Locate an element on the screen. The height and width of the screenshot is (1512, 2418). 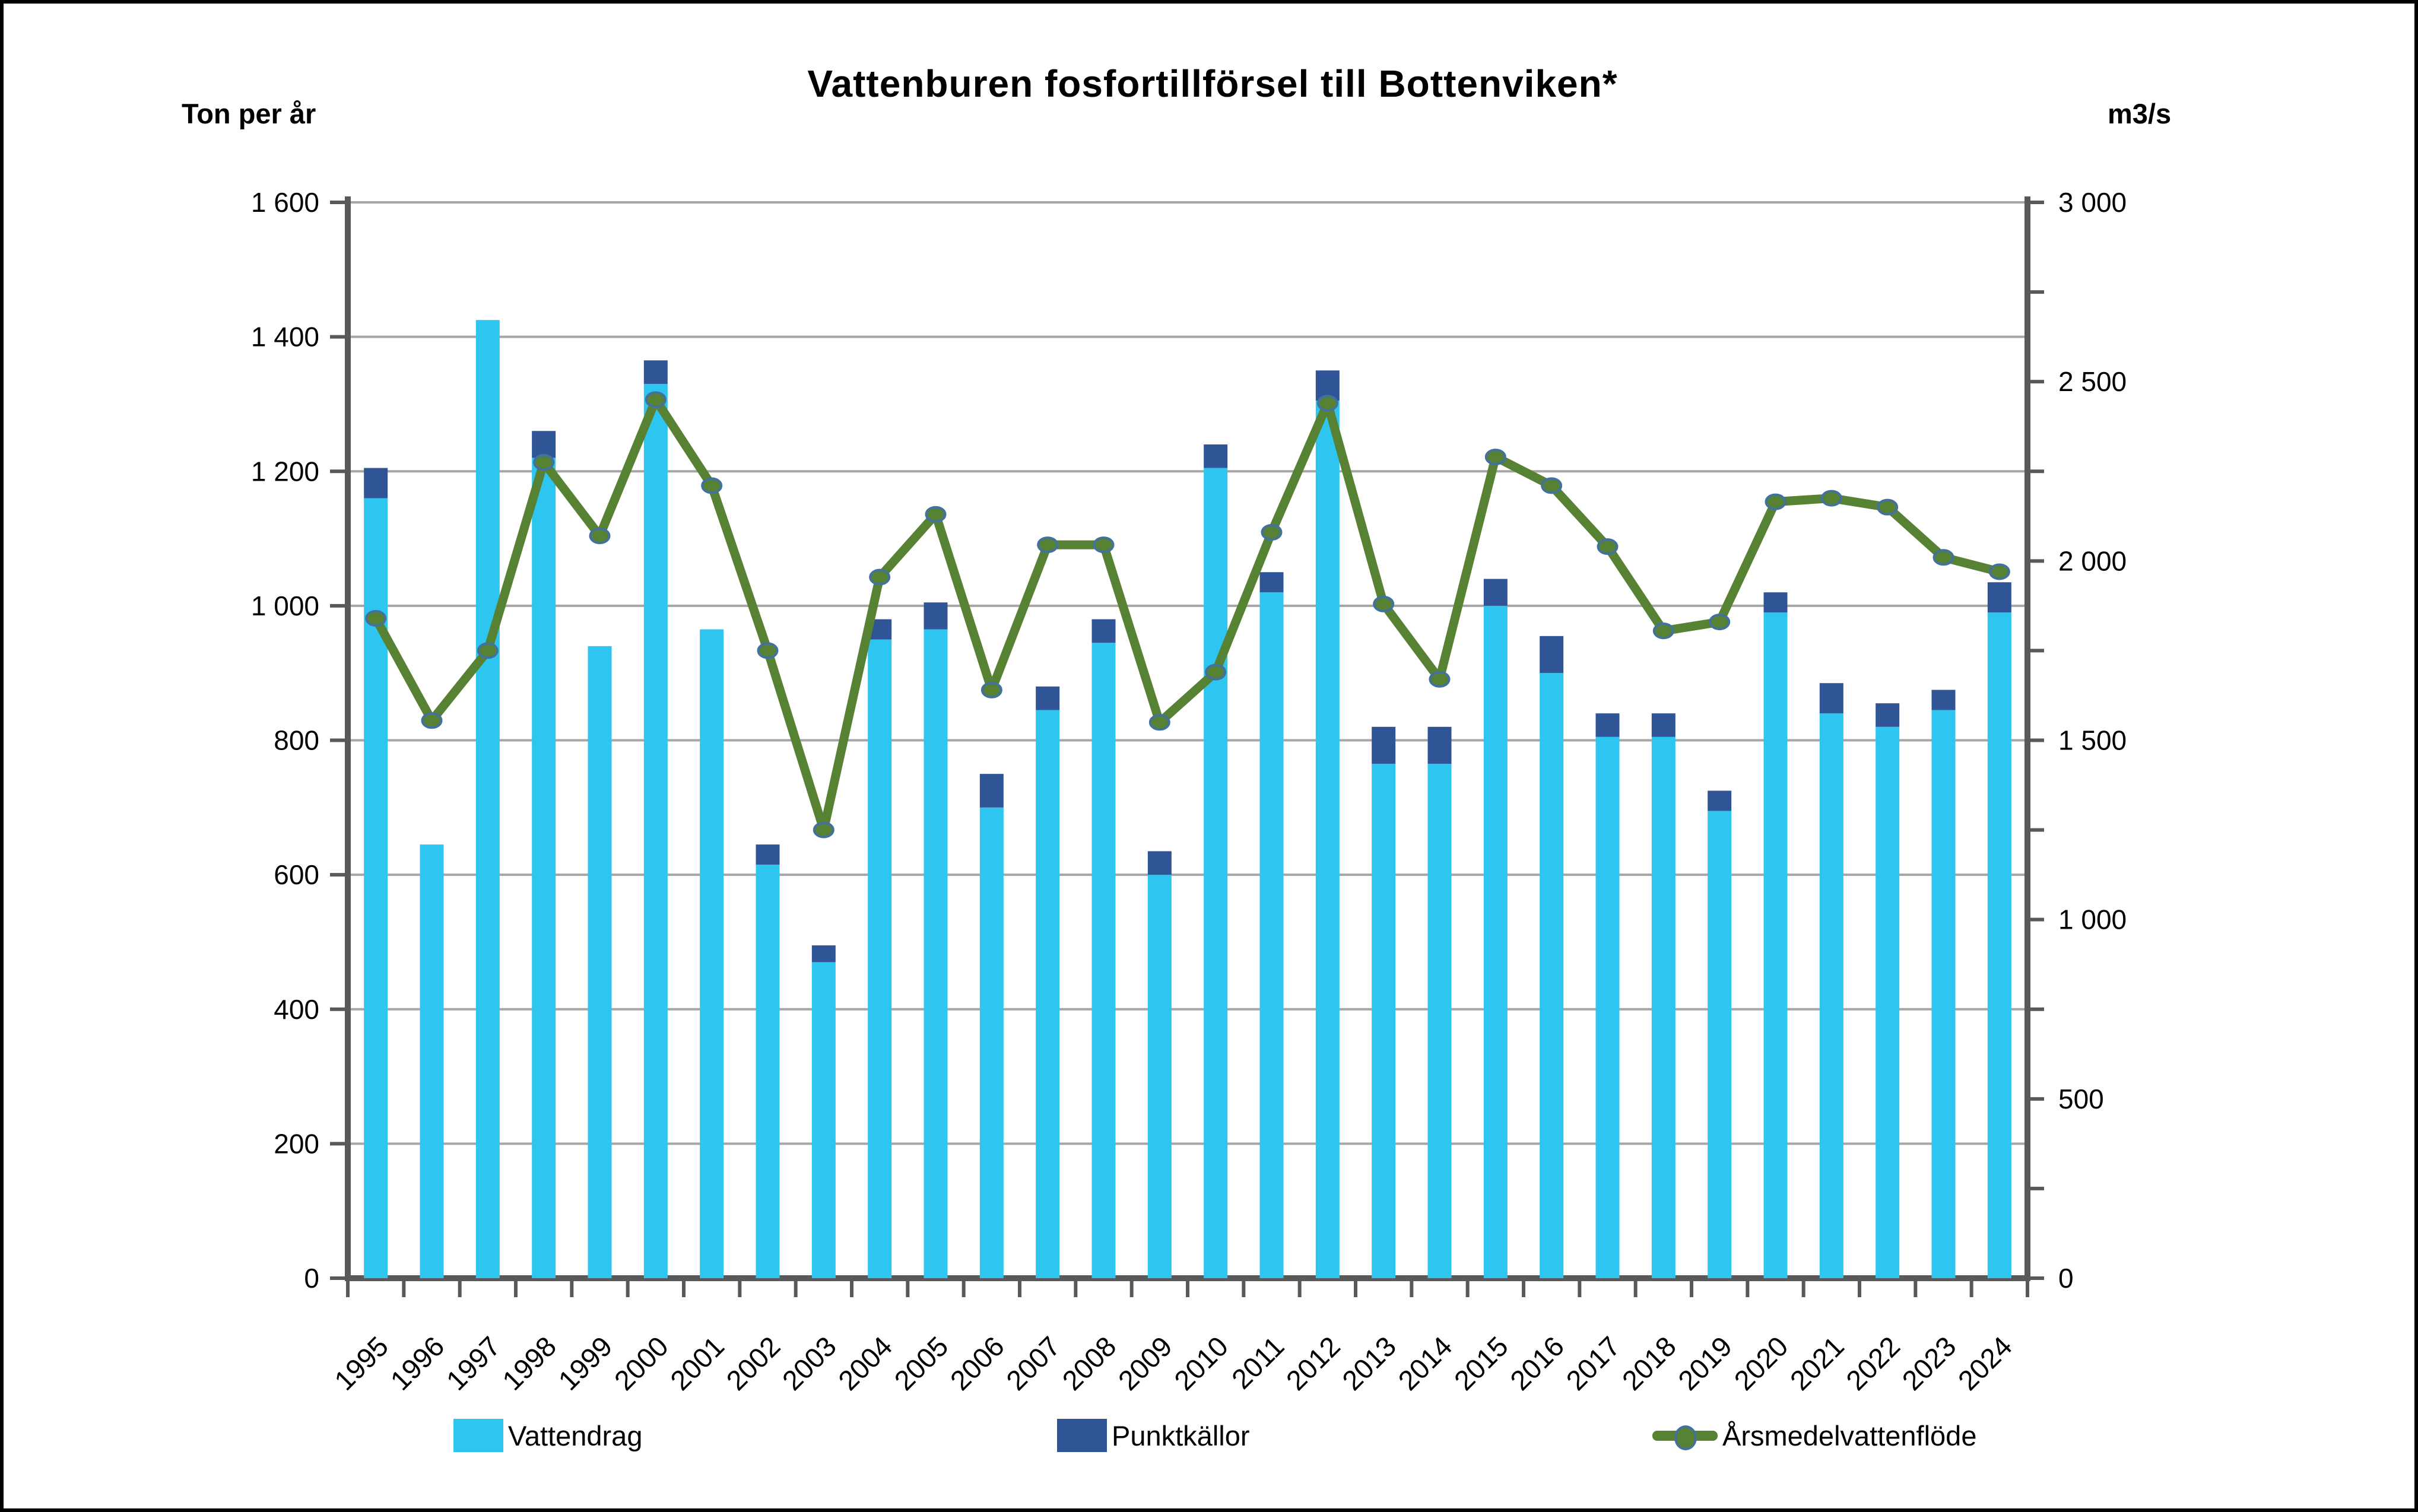
bar-vattendrag-2013 is located at coordinates (1384, 1021).